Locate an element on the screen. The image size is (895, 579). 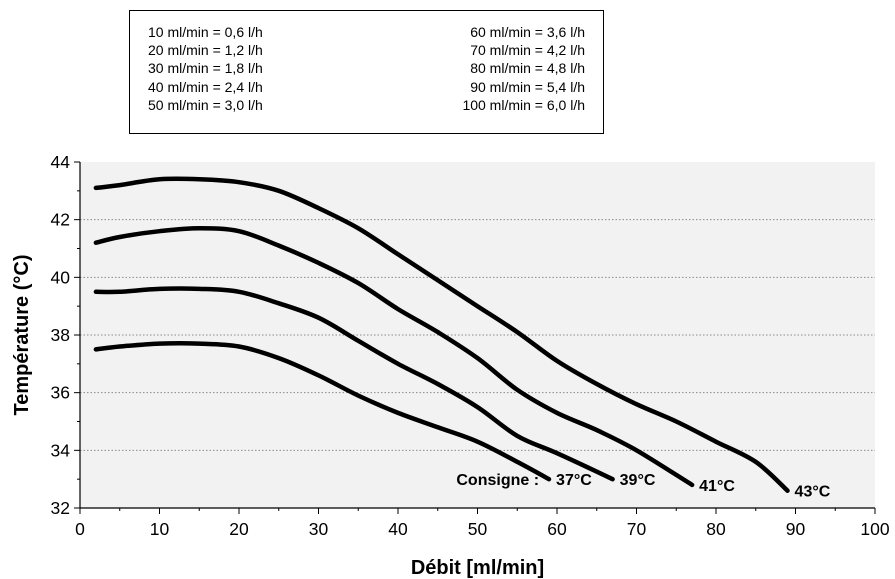
x-tick-label: 10 is located at coordinates (160, 529).